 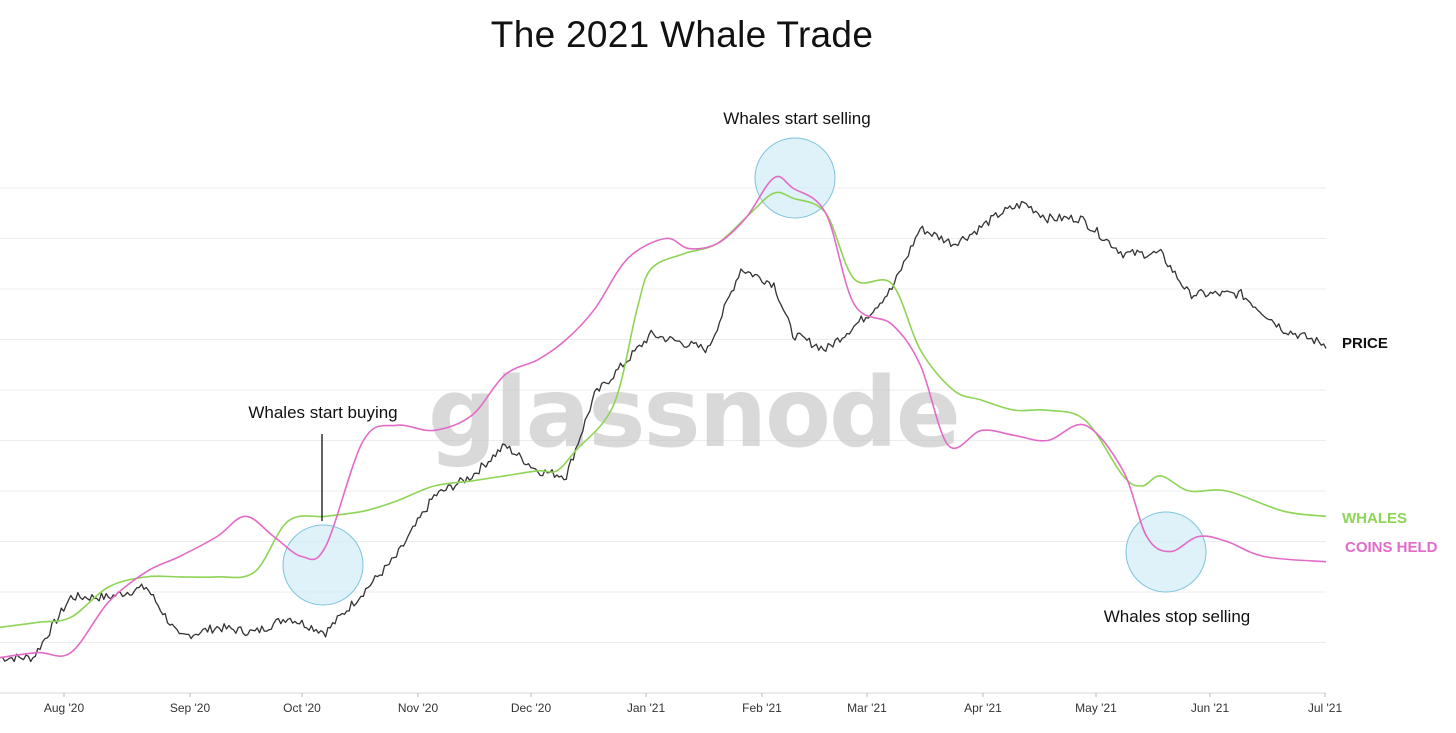 I want to click on end-label-coins-held: COINS HELD, so click(x=1391, y=547).